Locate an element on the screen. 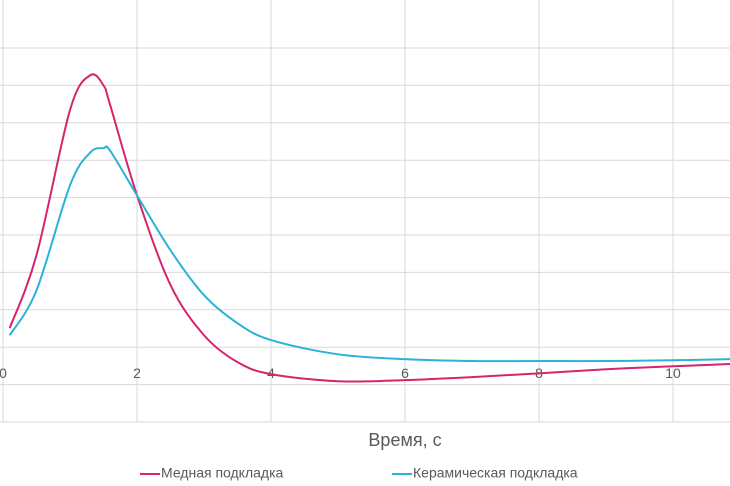 This screenshot has width=730, height=486. x-tick-label: 2 is located at coordinates (137, 373).